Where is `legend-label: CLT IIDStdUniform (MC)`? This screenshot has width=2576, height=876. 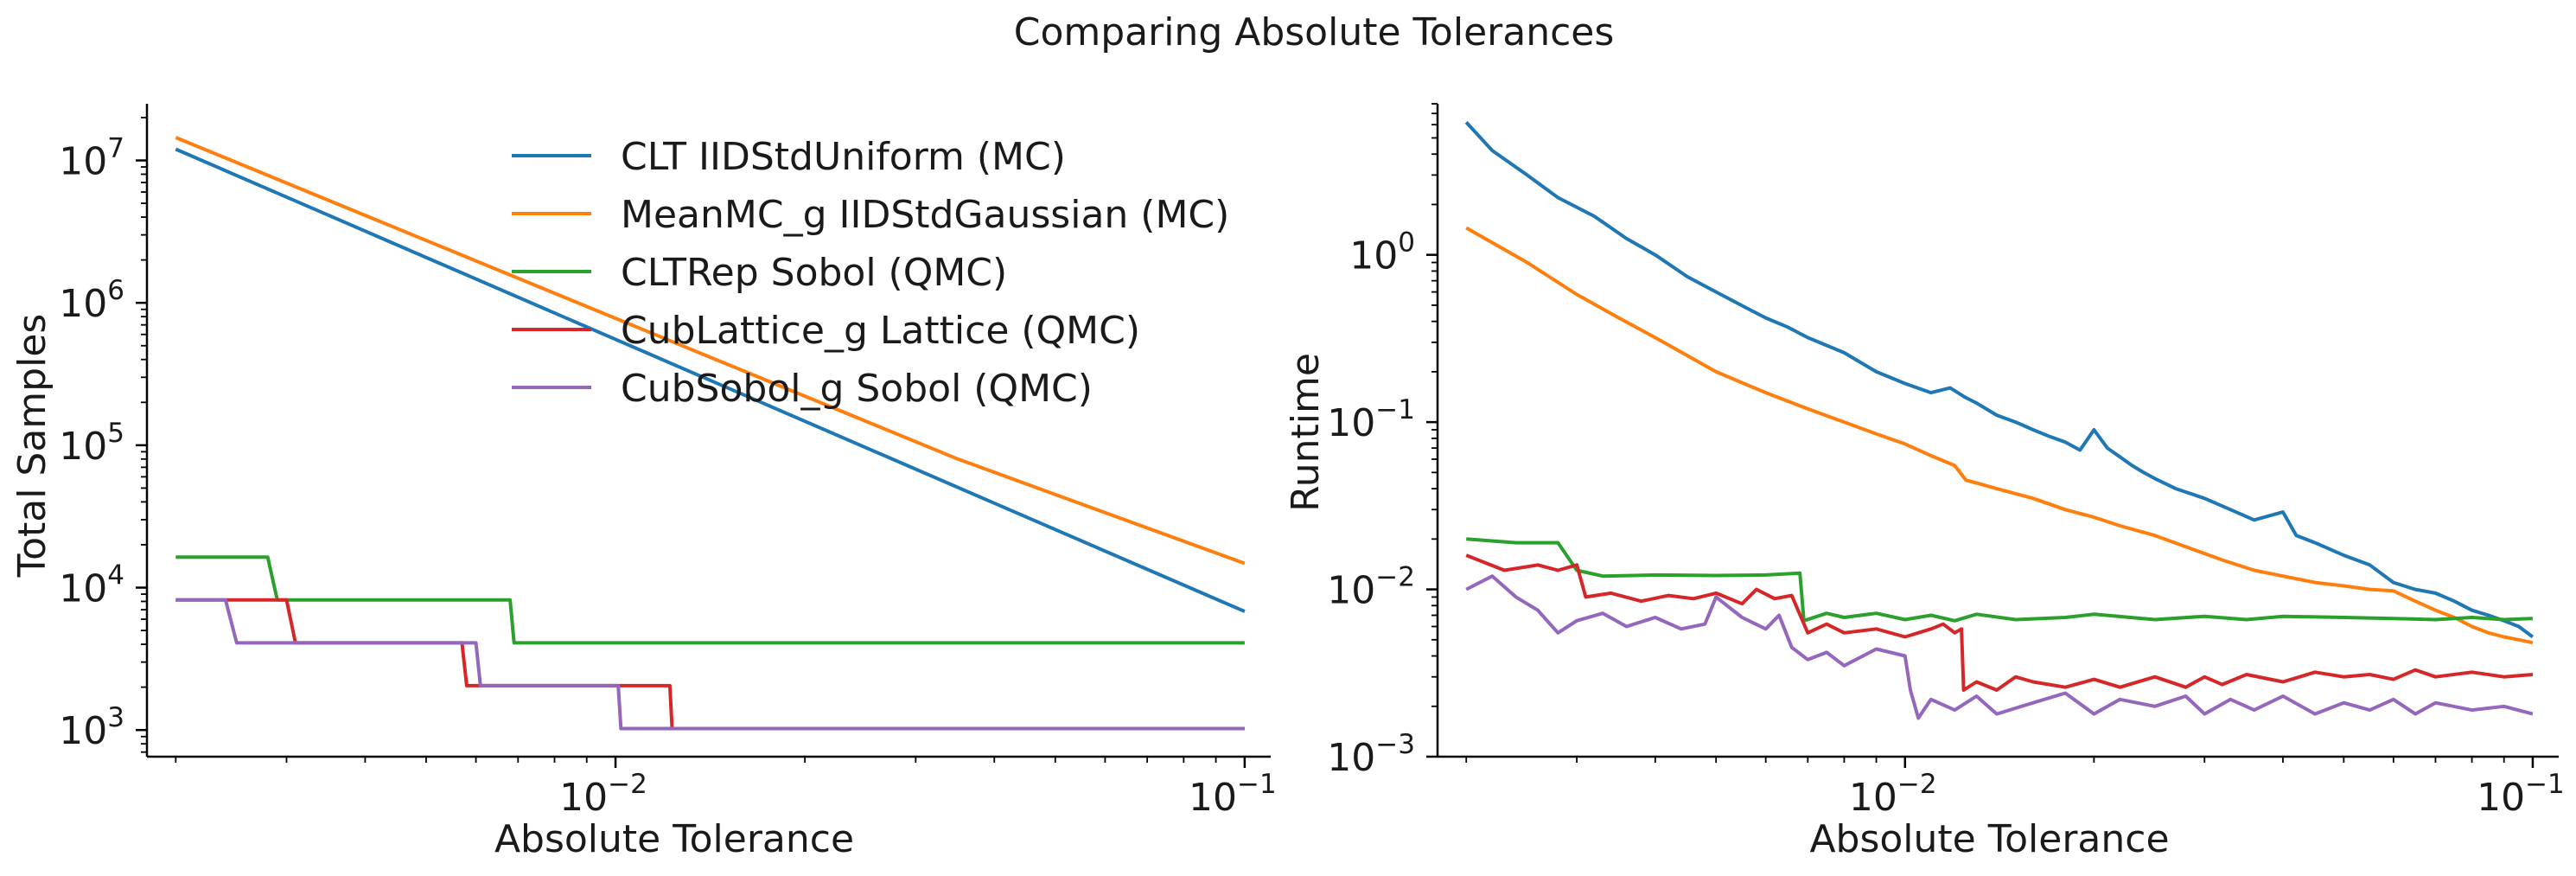
legend-label: CLT IIDStdUniform (MC) is located at coordinates (843, 157).